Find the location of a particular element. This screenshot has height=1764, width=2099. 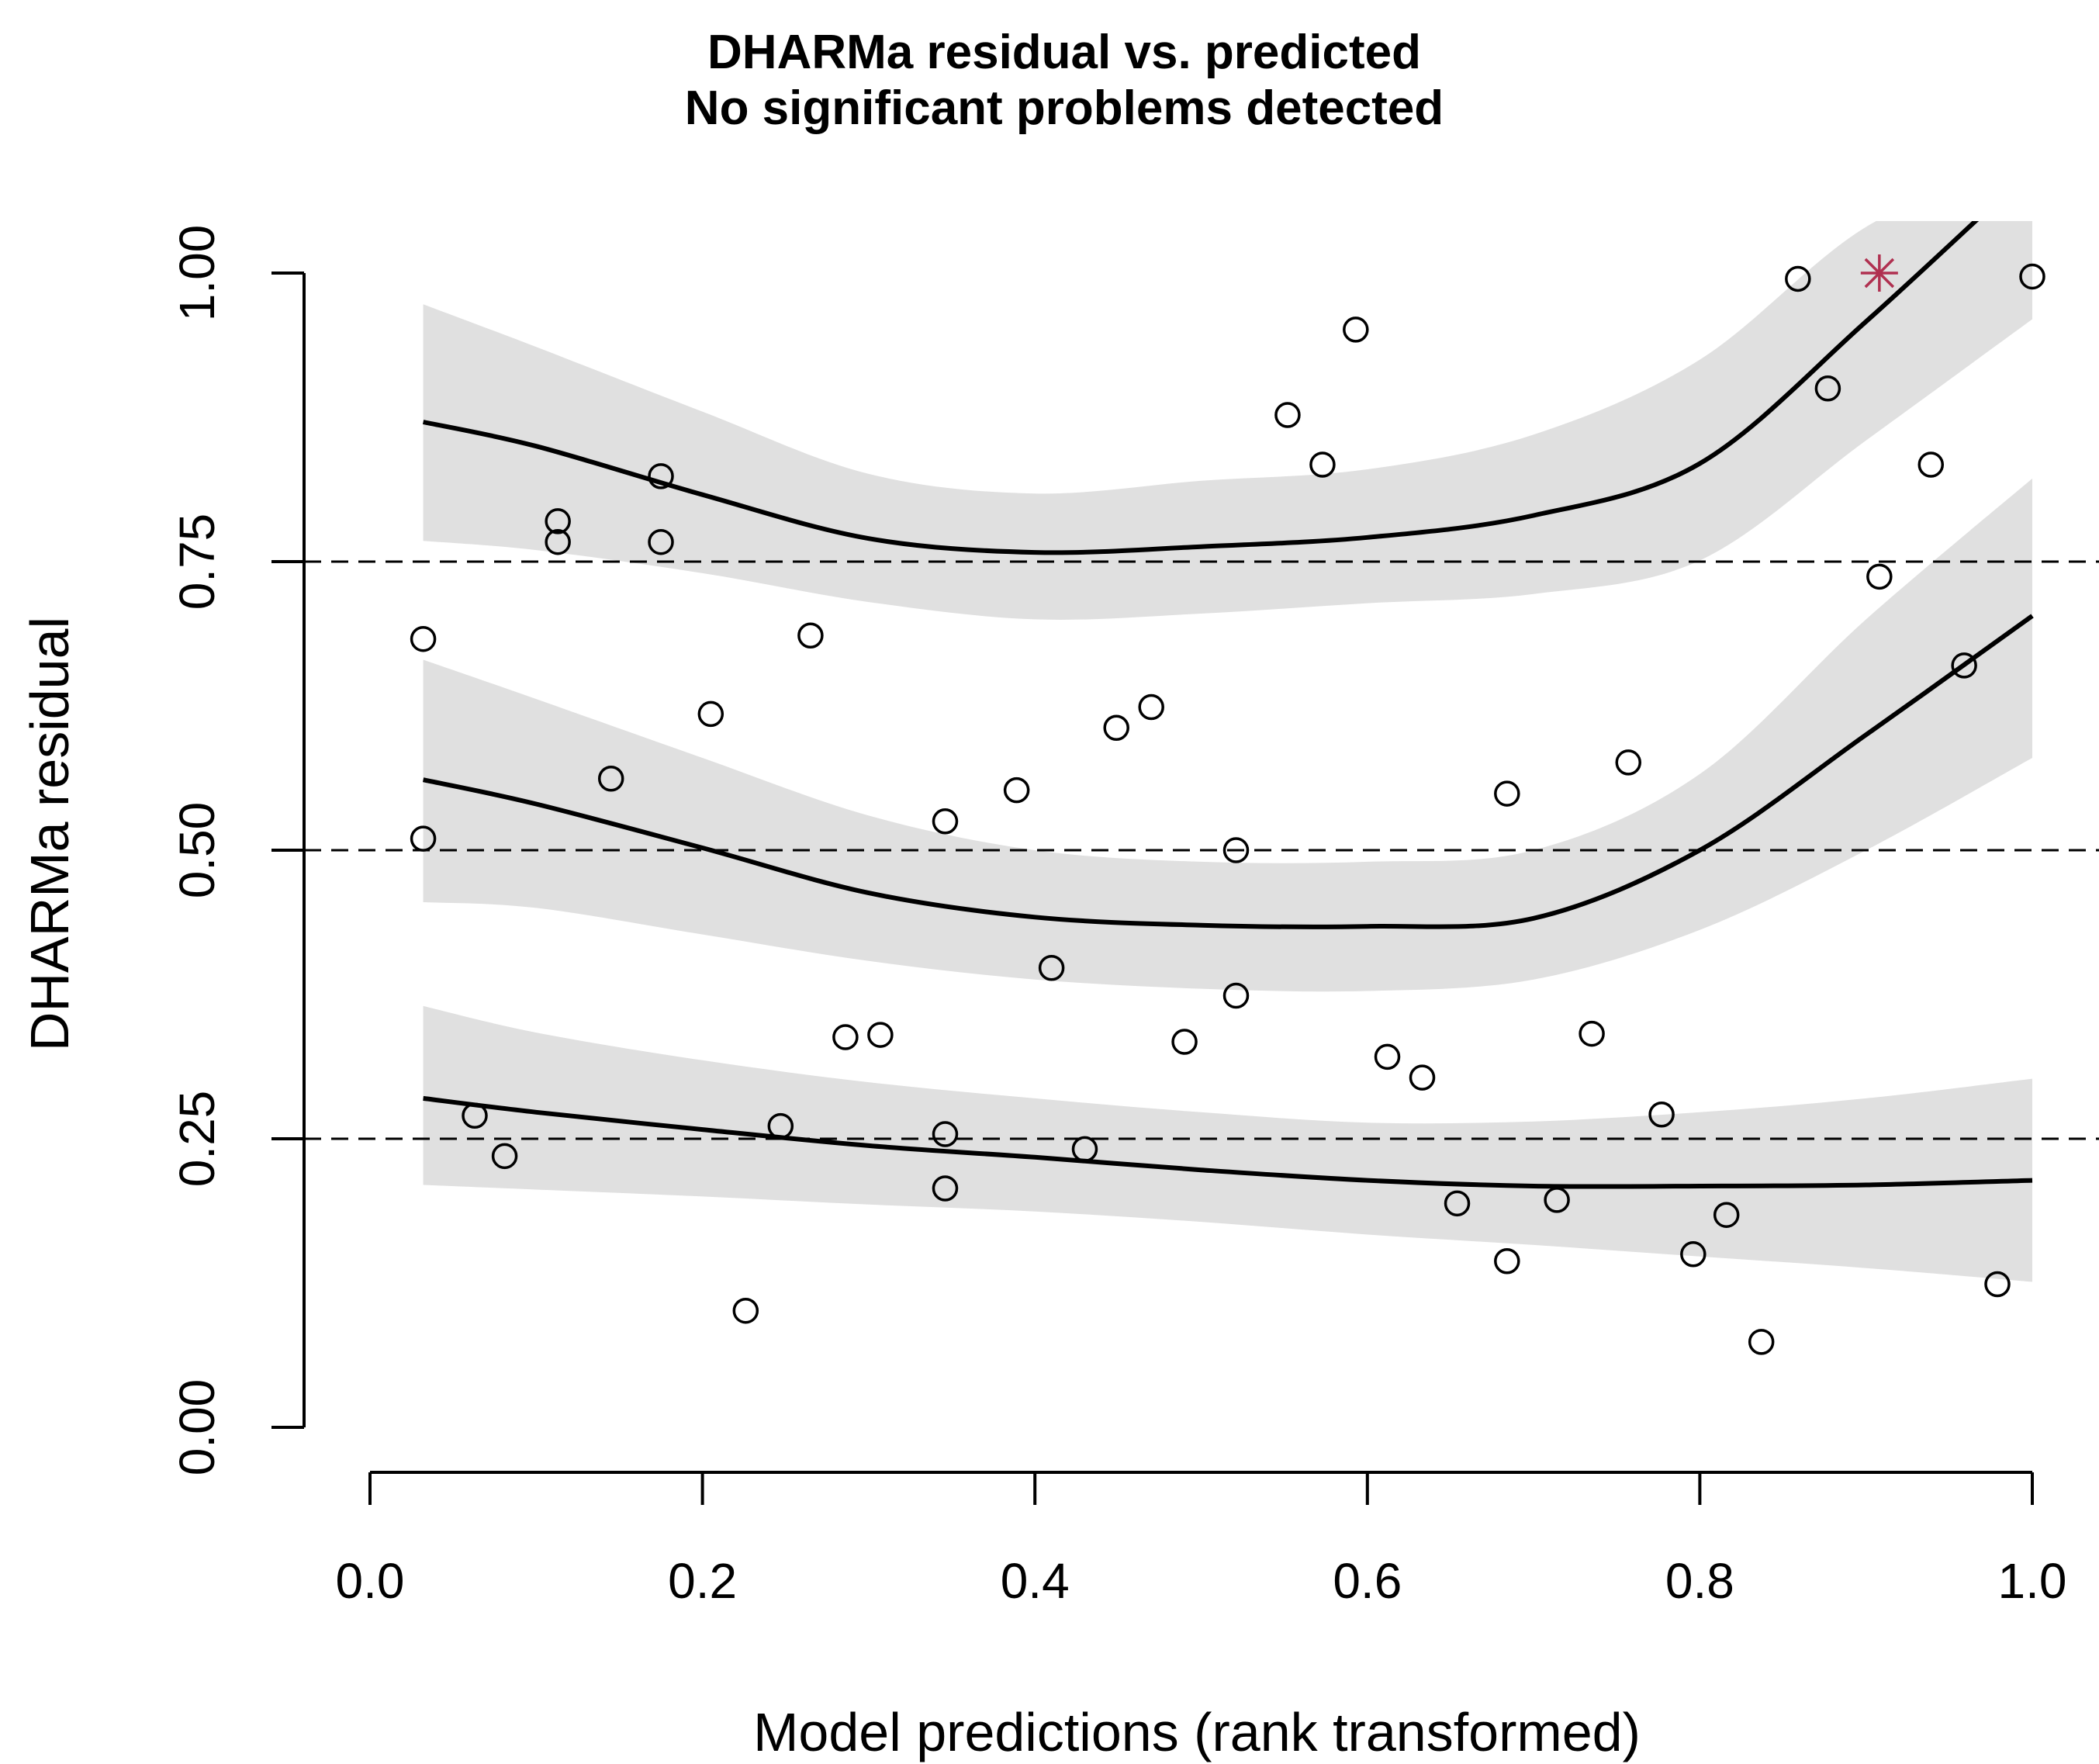

outlier-star is located at coordinates (1879, 273).